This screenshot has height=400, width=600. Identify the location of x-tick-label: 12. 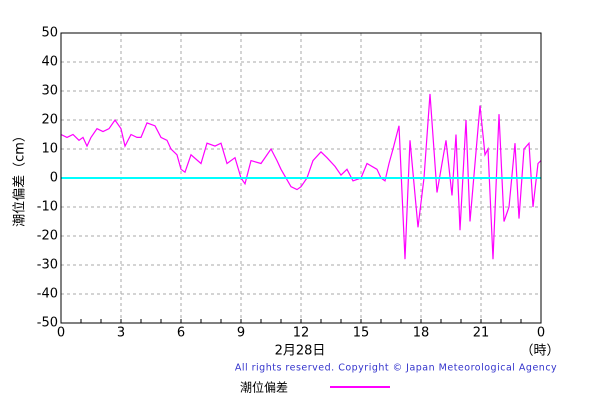
(301, 333).